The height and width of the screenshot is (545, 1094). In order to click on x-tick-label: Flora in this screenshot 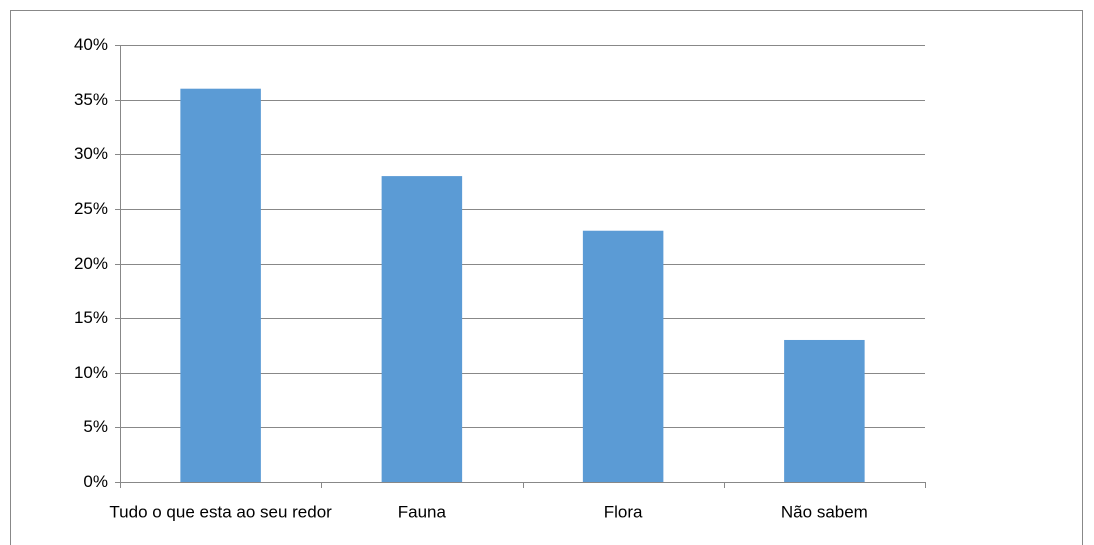, I will do `click(623, 511)`.